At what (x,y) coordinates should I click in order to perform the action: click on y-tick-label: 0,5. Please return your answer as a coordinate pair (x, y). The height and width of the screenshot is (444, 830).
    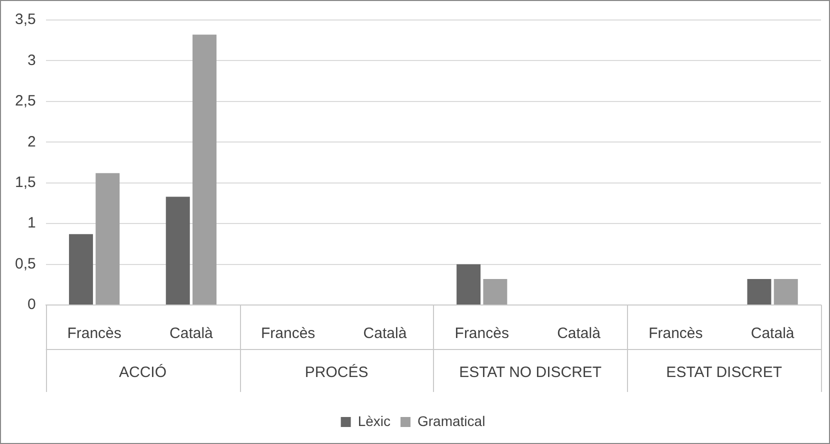
    Looking at the image, I should click on (25, 263).